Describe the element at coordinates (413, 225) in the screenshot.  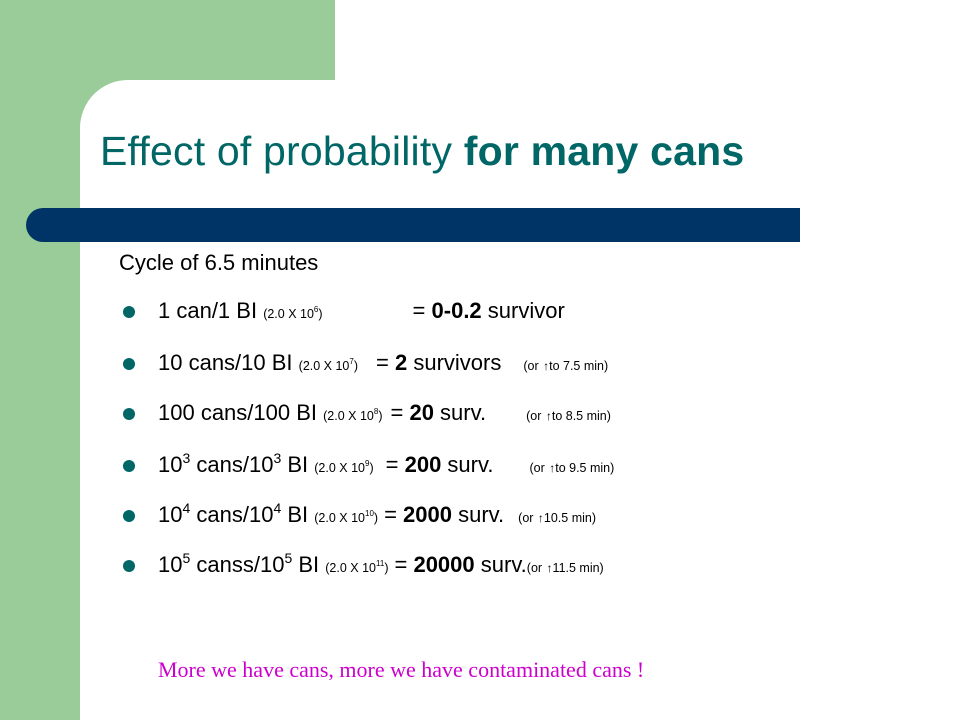
I see `title-underline-bar` at that location.